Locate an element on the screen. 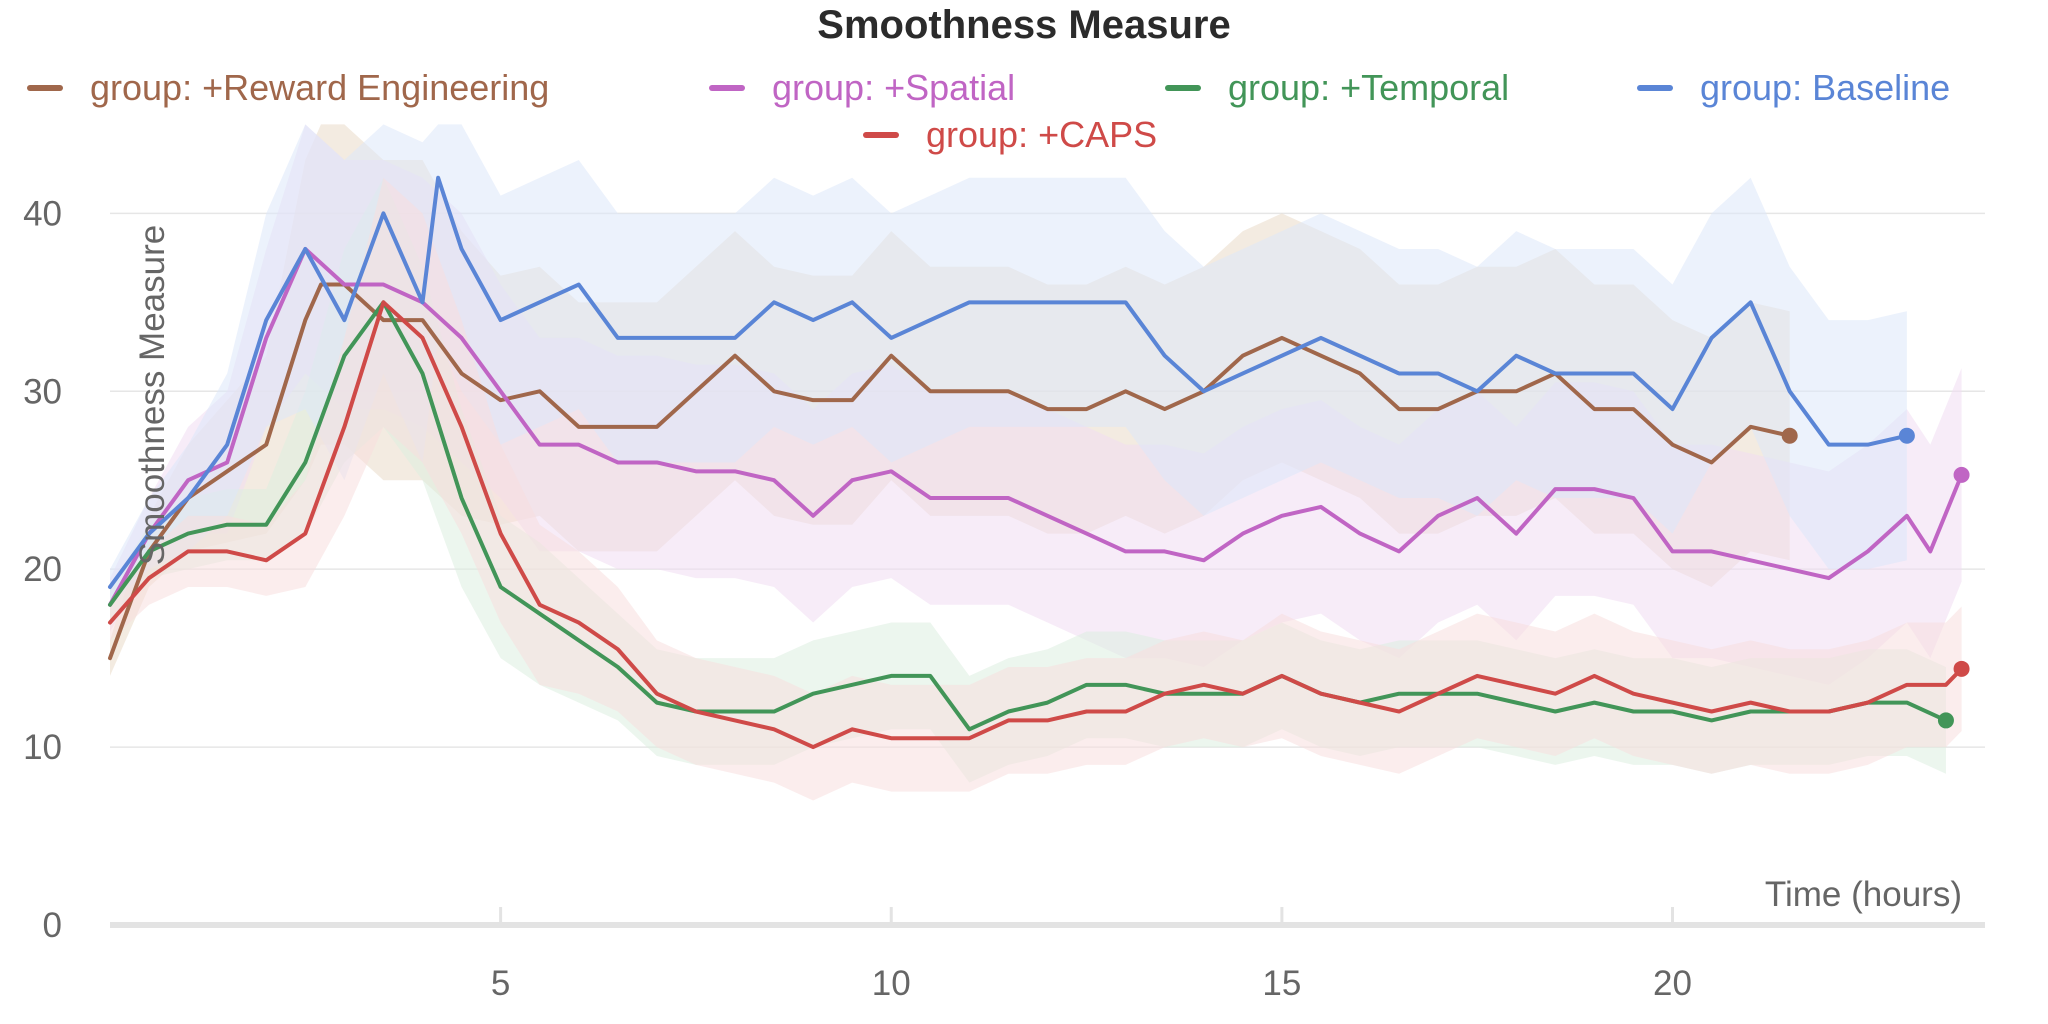  legend-item-group-caps: group: +CAPS is located at coordinates (1010, 134).